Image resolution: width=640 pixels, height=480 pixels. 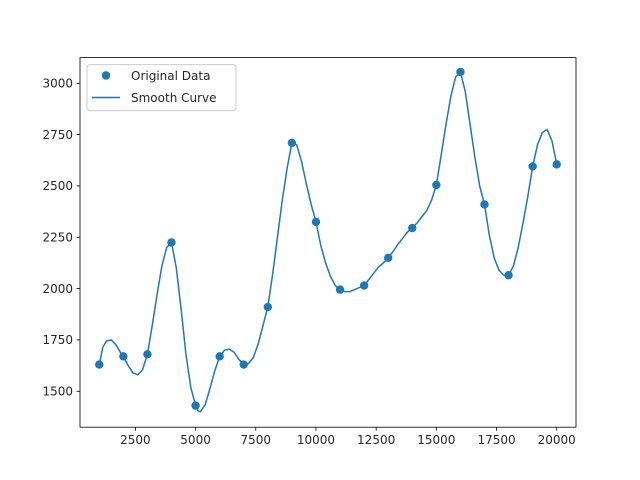 I want to click on x-tick-label: 2500, so click(x=135, y=440).